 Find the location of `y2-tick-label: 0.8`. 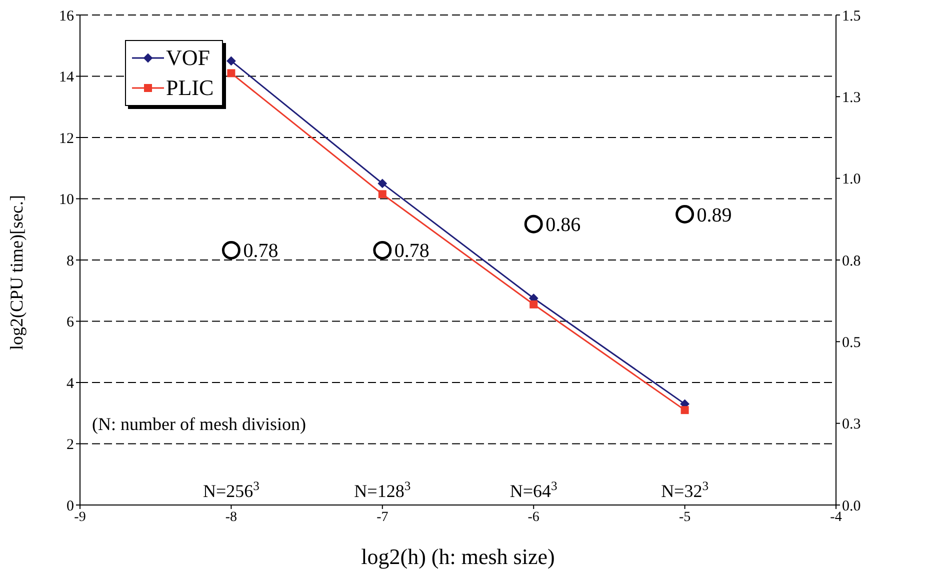

y2-tick-label: 0.8 is located at coordinates (851, 261).